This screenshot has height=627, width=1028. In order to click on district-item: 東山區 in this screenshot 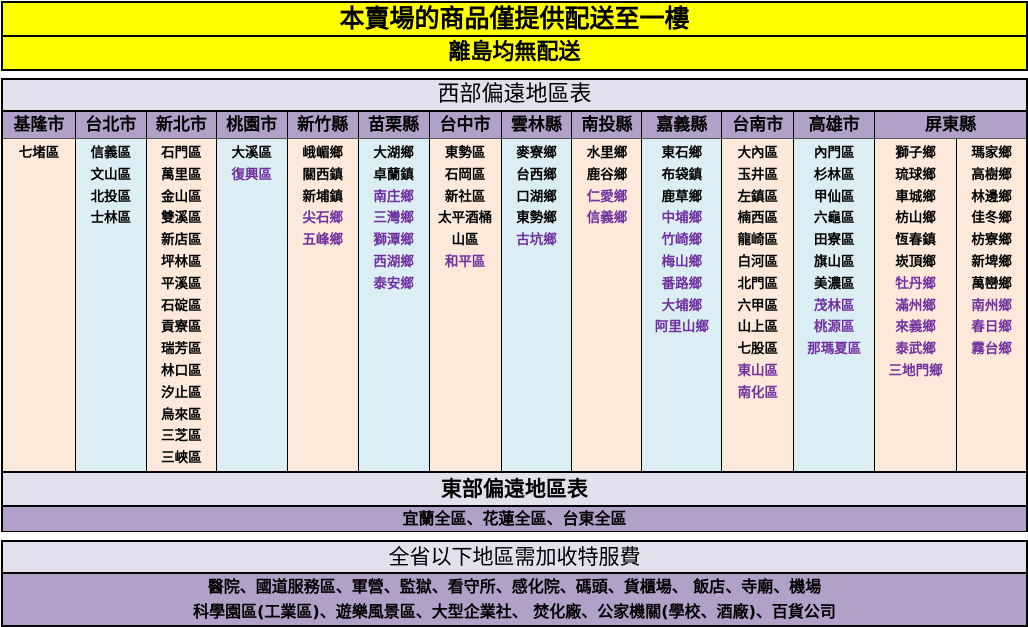, I will do `click(758, 370)`.